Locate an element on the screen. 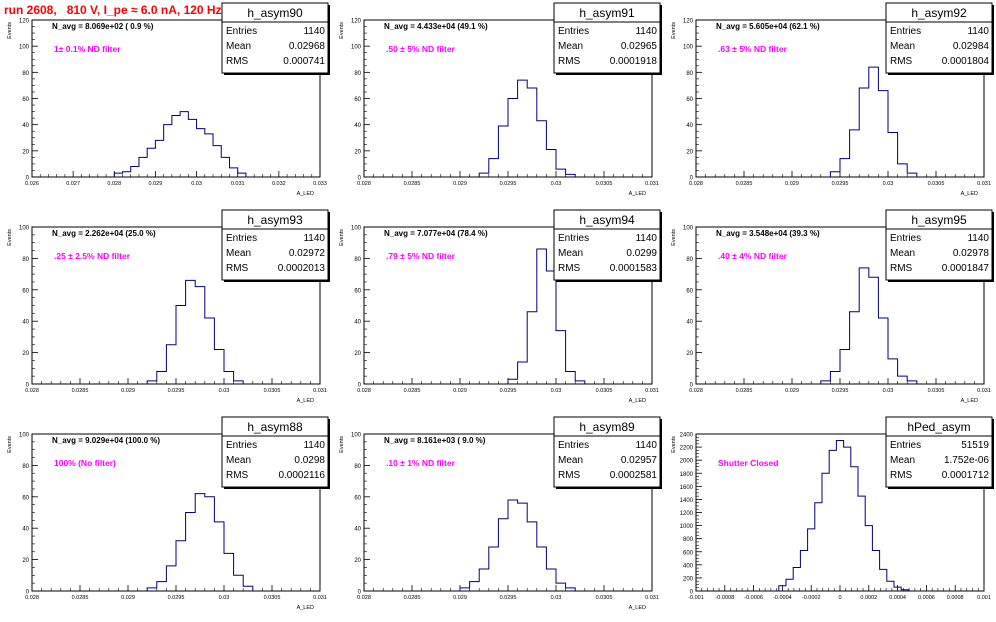  stats-box is located at coordinates (939, 452).